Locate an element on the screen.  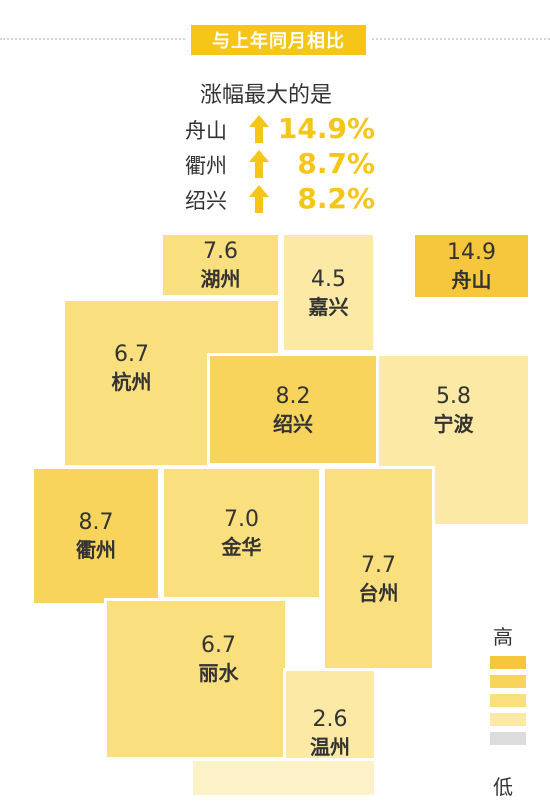
summary-value: 8.7% is located at coordinates (336, 163).